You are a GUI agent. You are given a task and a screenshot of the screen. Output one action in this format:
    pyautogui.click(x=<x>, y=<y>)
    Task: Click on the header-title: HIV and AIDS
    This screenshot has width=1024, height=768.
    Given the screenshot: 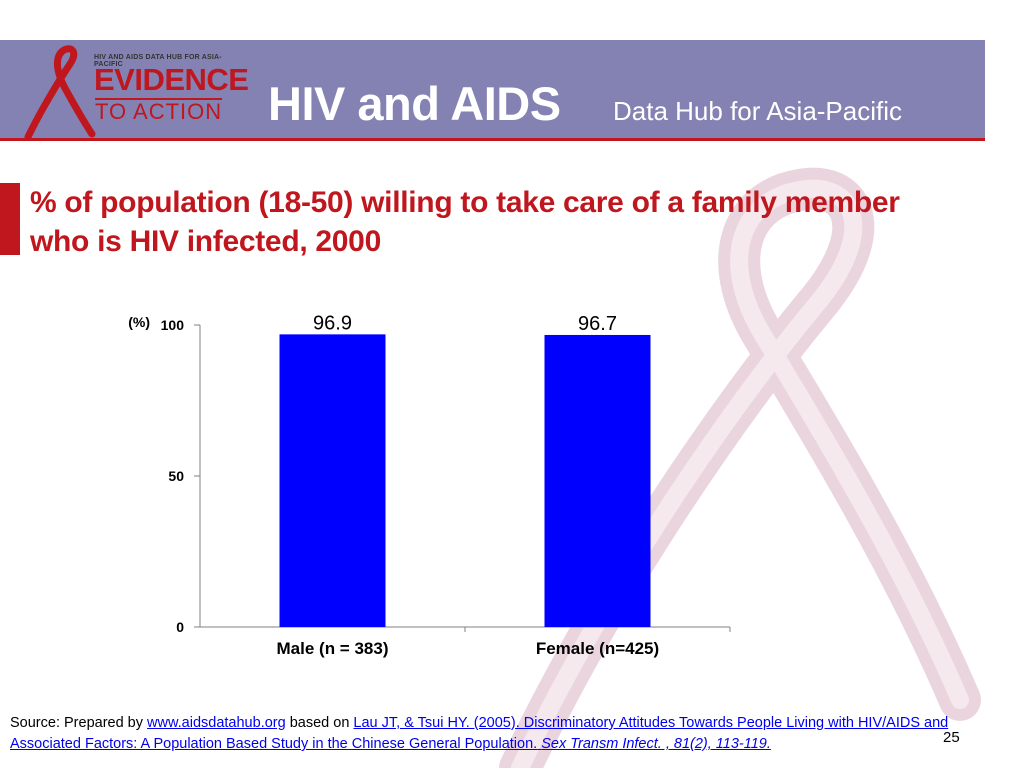 What is the action you would take?
    pyautogui.click(x=414, y=103)
    